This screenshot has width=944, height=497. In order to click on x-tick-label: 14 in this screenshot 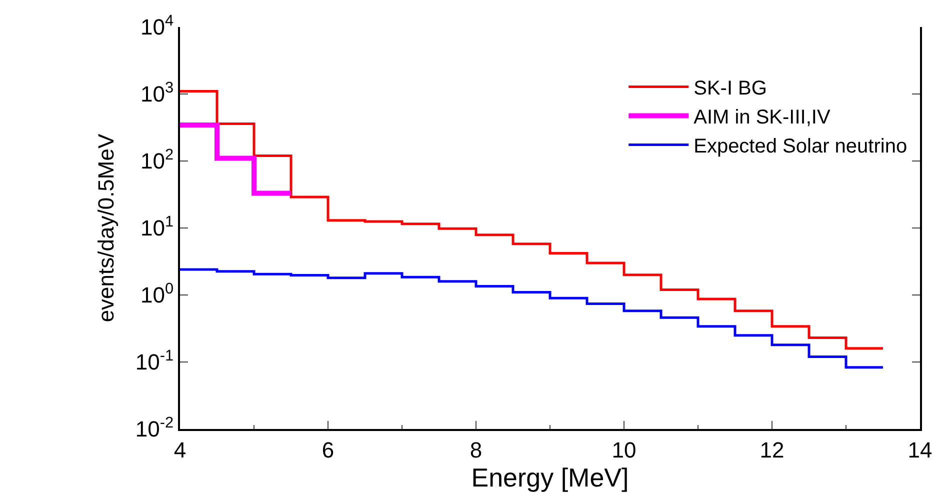, I will do `click(920, 449)`.